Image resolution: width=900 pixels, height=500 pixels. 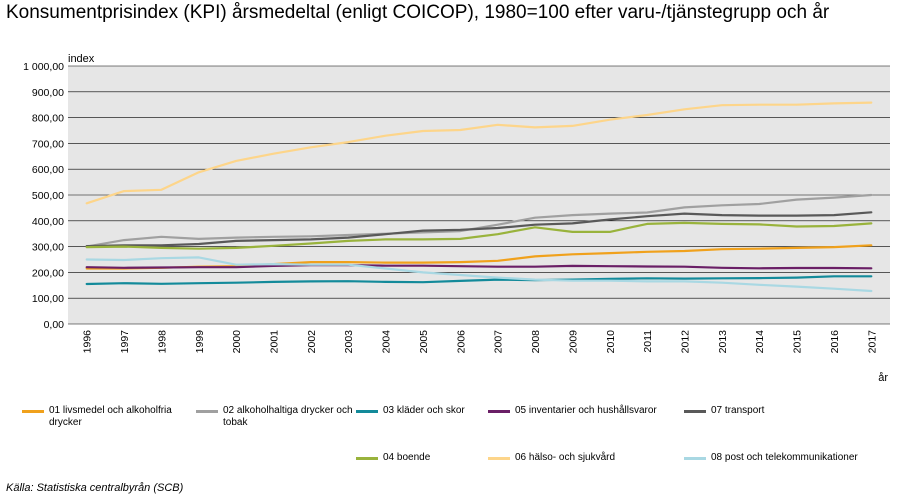 What do you see at coordinates (784, 457) in the screenshot?
I see `legend-label: 08 post och telekommunikationer` at bounding box center [784, 457].